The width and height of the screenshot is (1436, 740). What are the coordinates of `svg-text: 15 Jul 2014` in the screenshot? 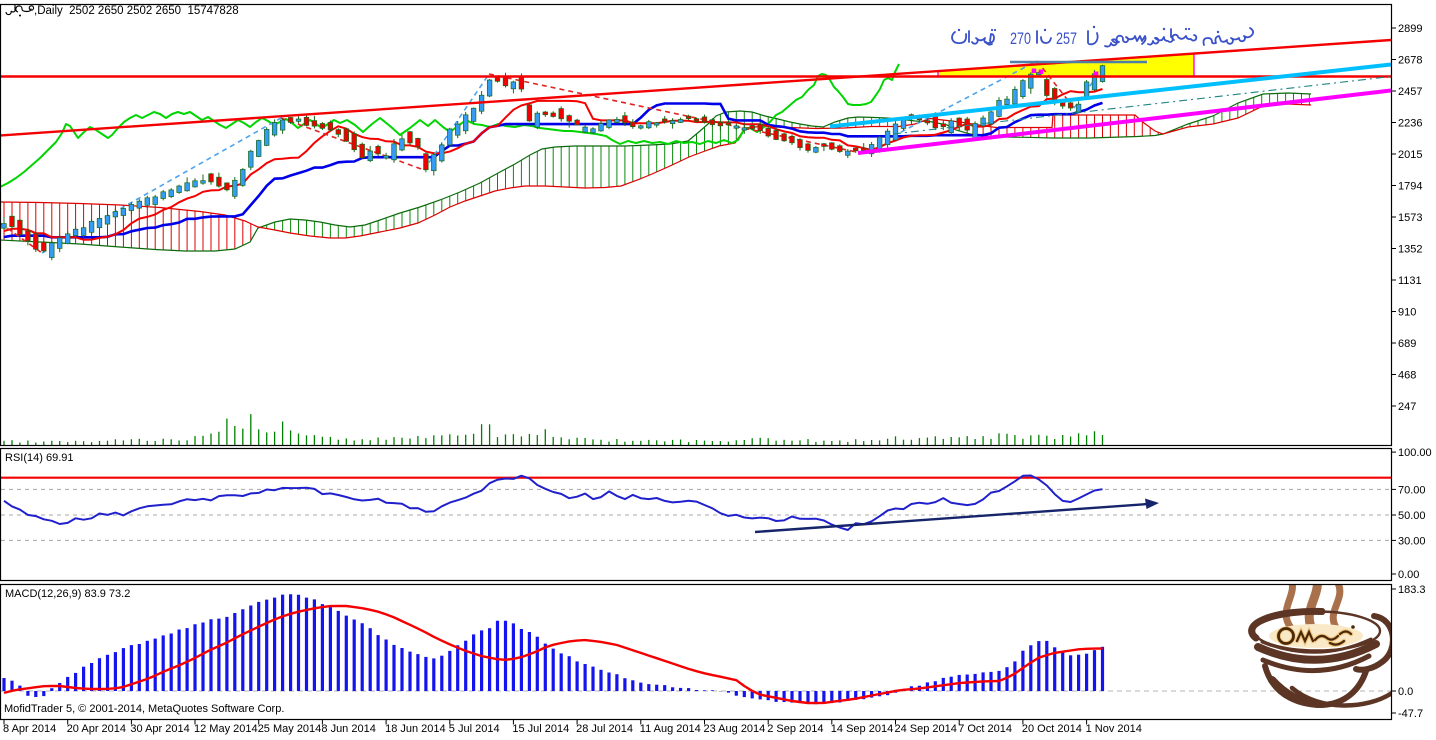 It's located at (540, 729).